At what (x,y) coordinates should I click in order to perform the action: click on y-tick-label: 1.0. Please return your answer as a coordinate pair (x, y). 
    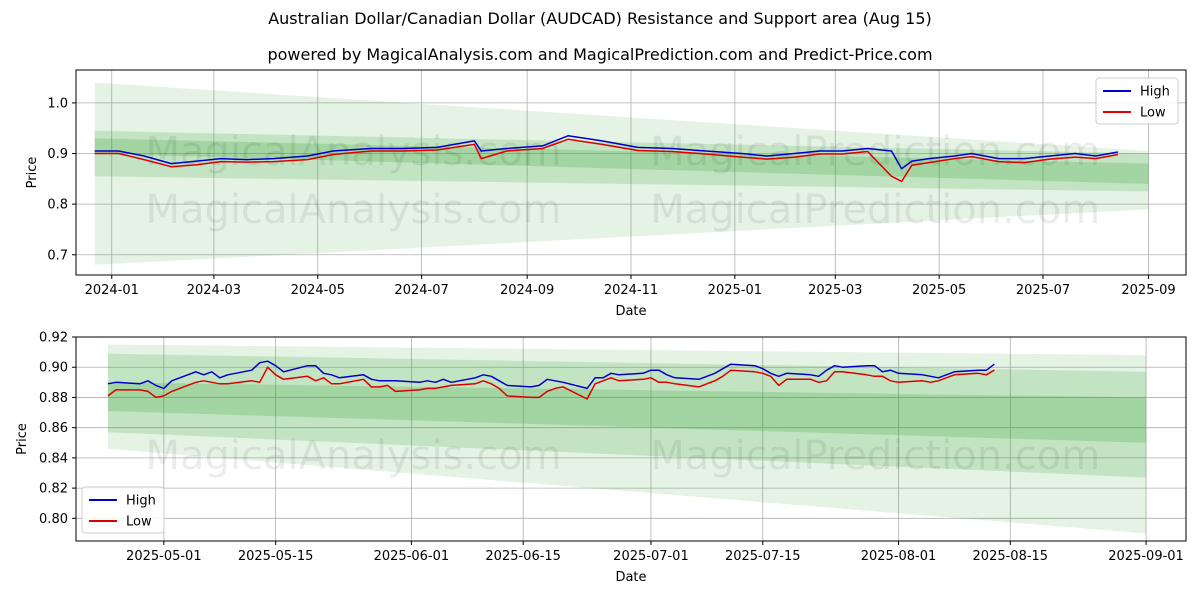
    Looking at the image, I should click on (57, 103).